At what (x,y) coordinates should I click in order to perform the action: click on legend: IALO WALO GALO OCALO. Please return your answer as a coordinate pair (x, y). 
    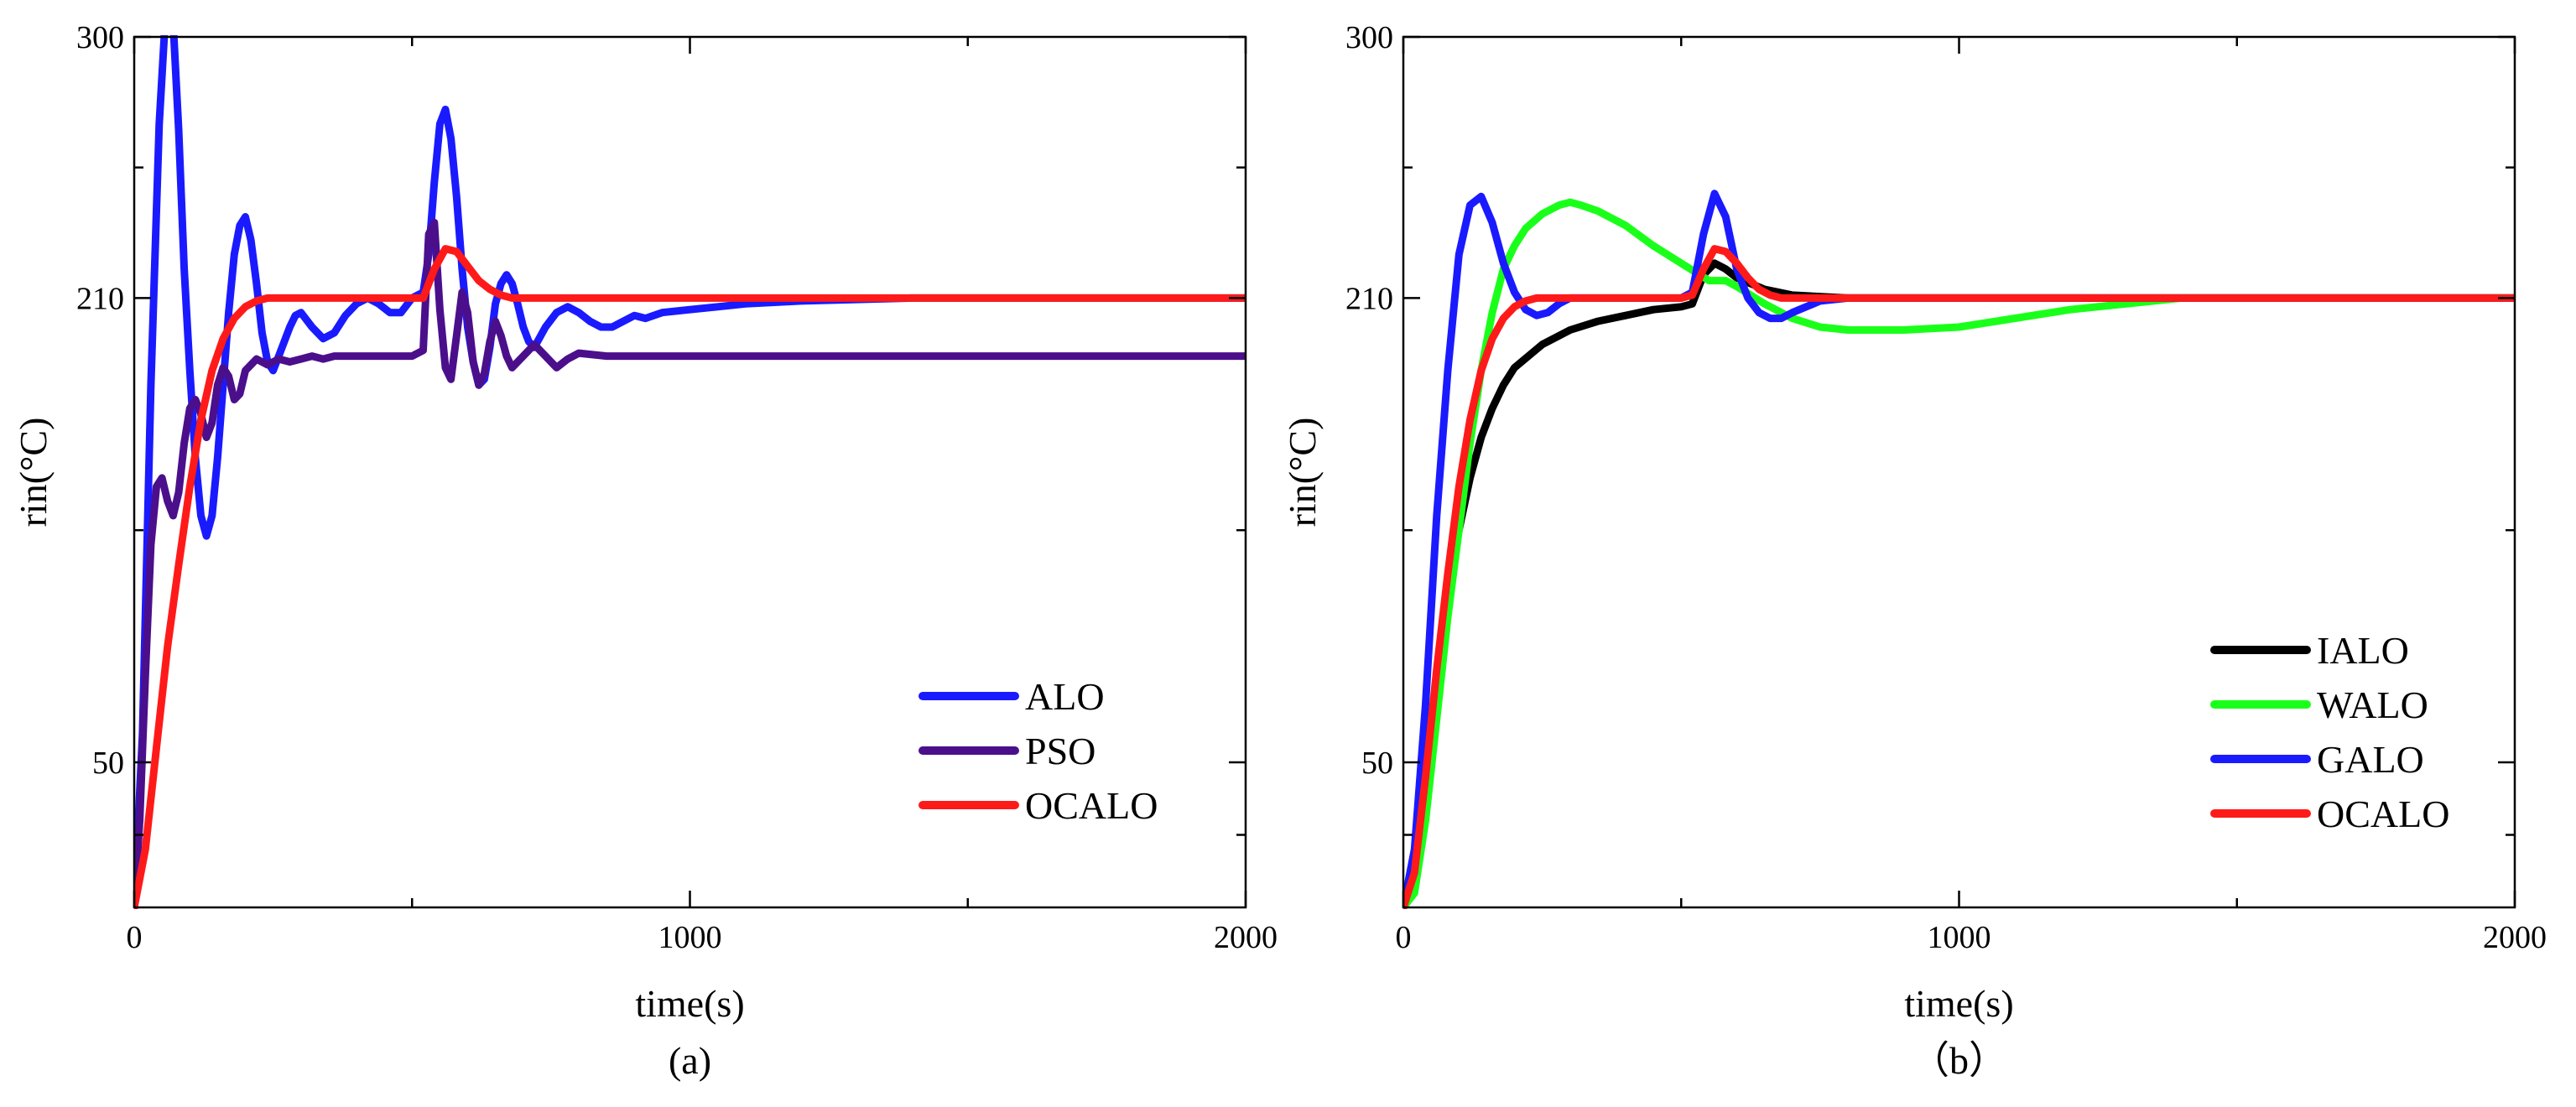
    Looking at the image, I should click on (2329, 732).